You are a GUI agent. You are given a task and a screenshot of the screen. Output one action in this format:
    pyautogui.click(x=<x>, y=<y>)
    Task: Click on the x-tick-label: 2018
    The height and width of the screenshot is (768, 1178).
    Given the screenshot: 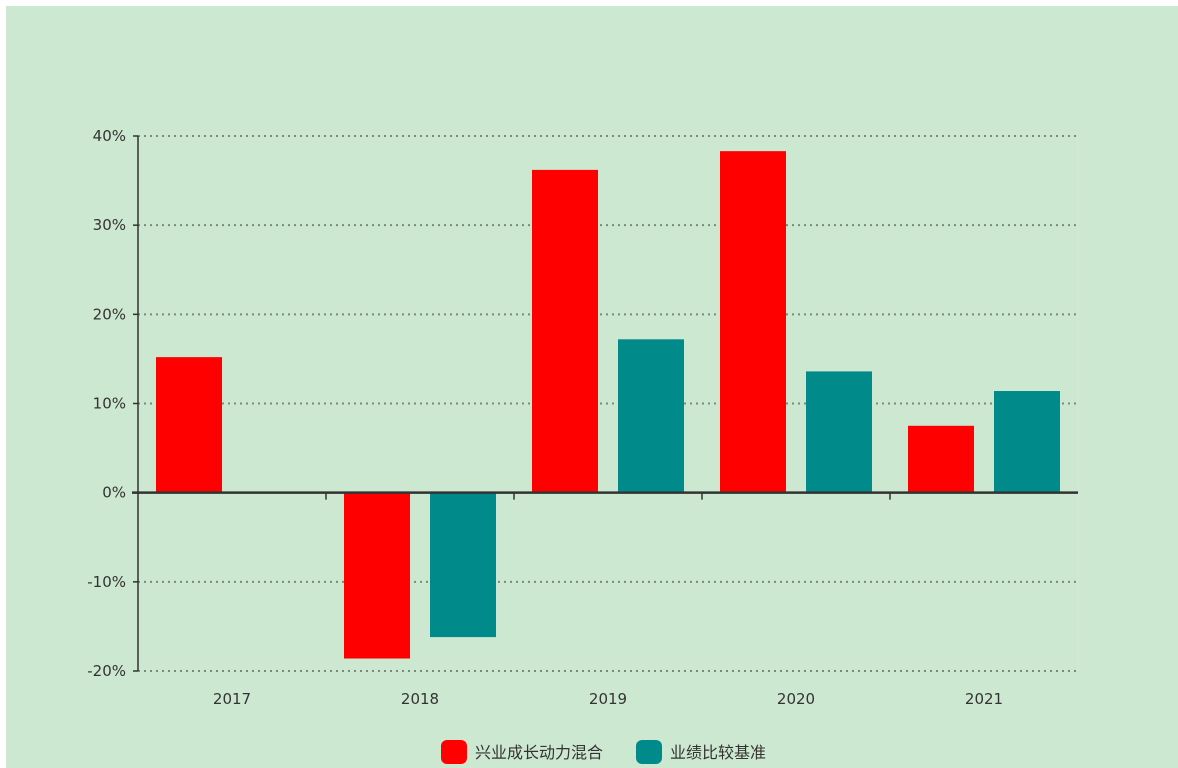 What is the action you would take?
    pyautogui.click(x=420, y=699)
    